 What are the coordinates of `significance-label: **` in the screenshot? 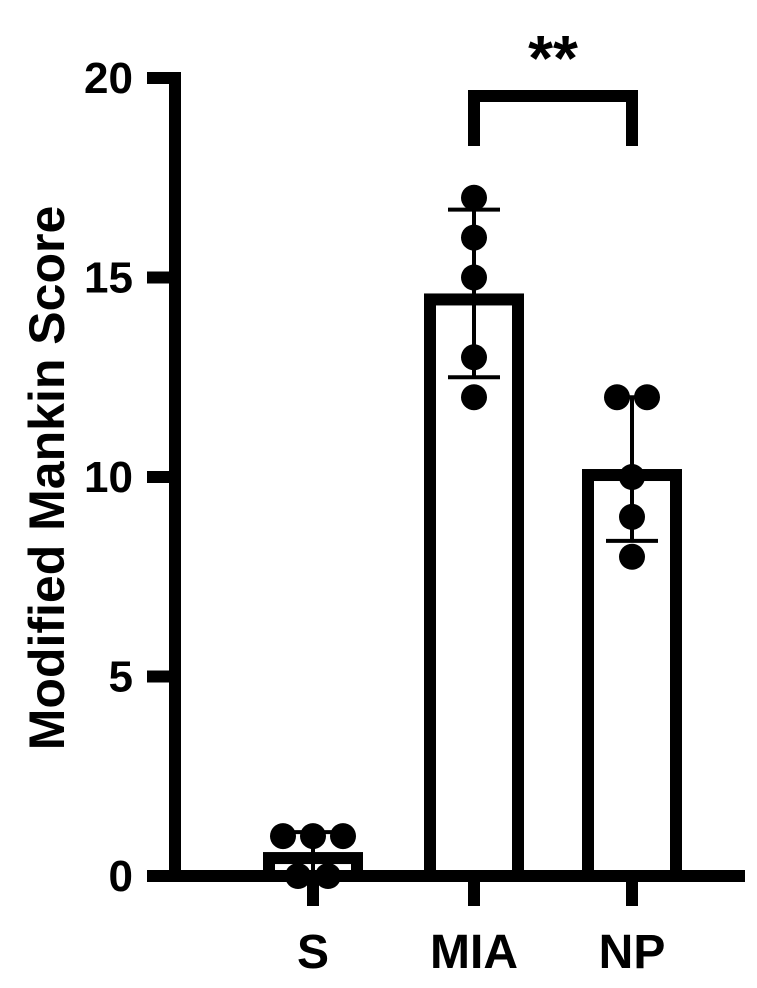 It's located at (553, 58).